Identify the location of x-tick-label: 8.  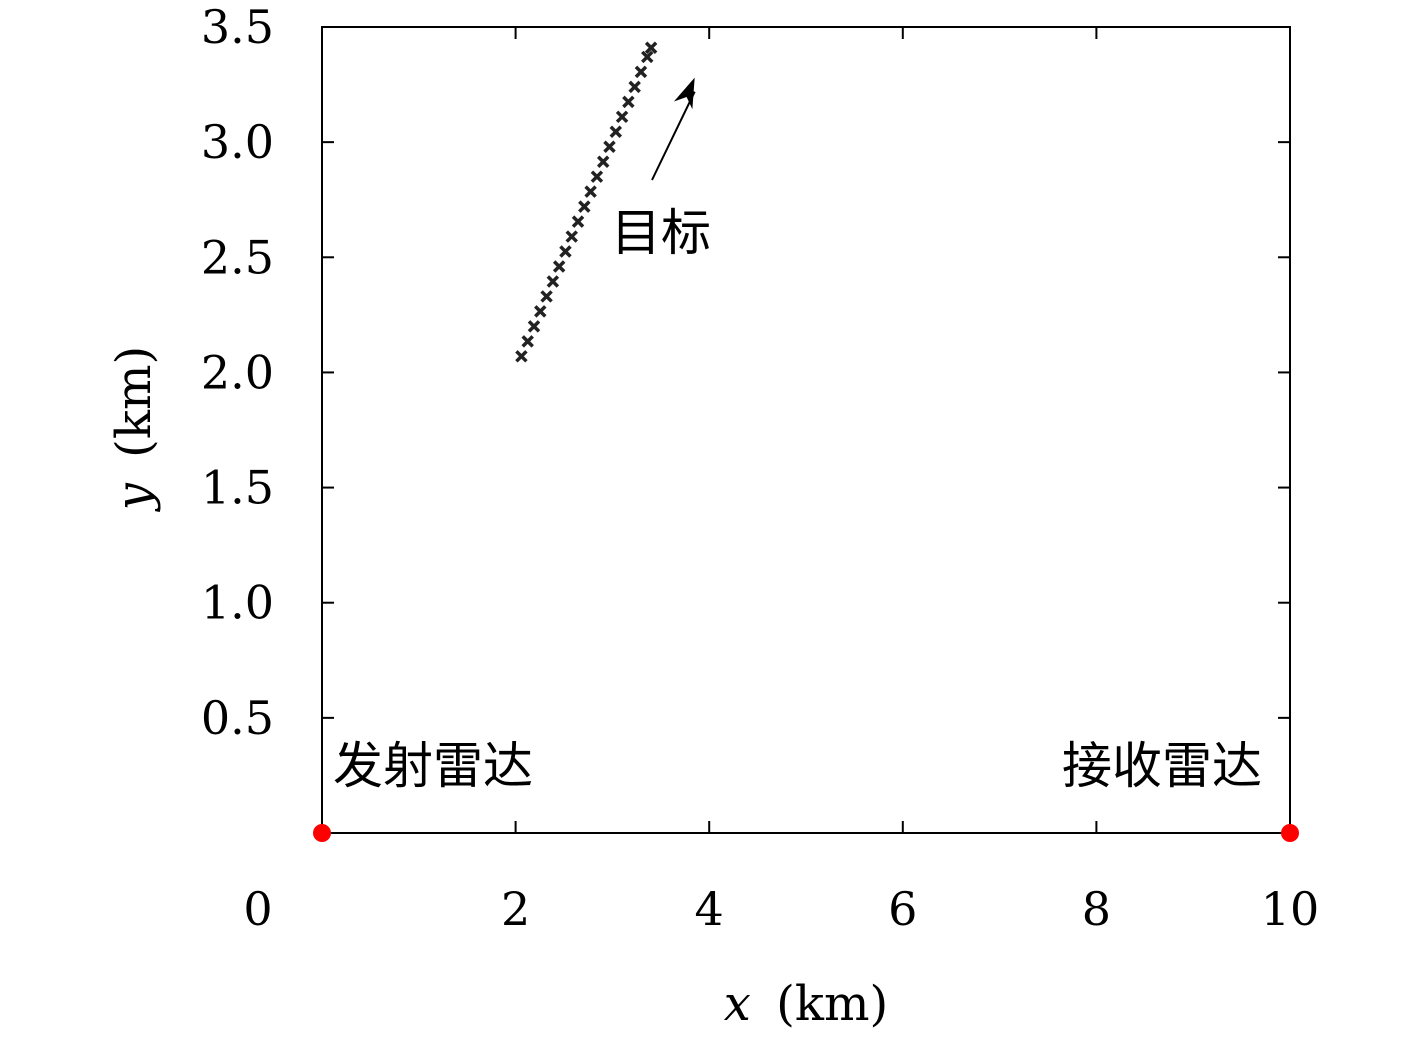
(1096, 909).